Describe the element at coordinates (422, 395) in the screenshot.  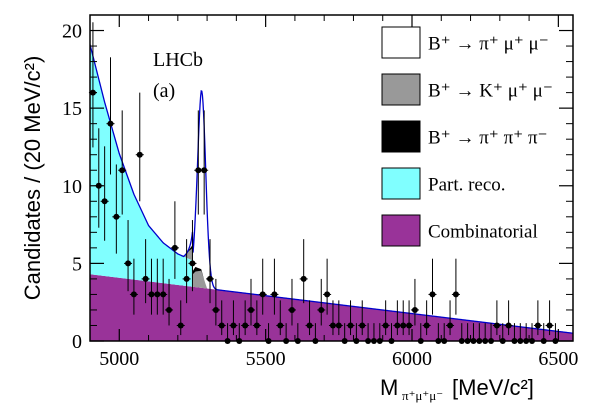
I see `x-axis-title-sub: π⁺μ⁺μ⁻` at that location.